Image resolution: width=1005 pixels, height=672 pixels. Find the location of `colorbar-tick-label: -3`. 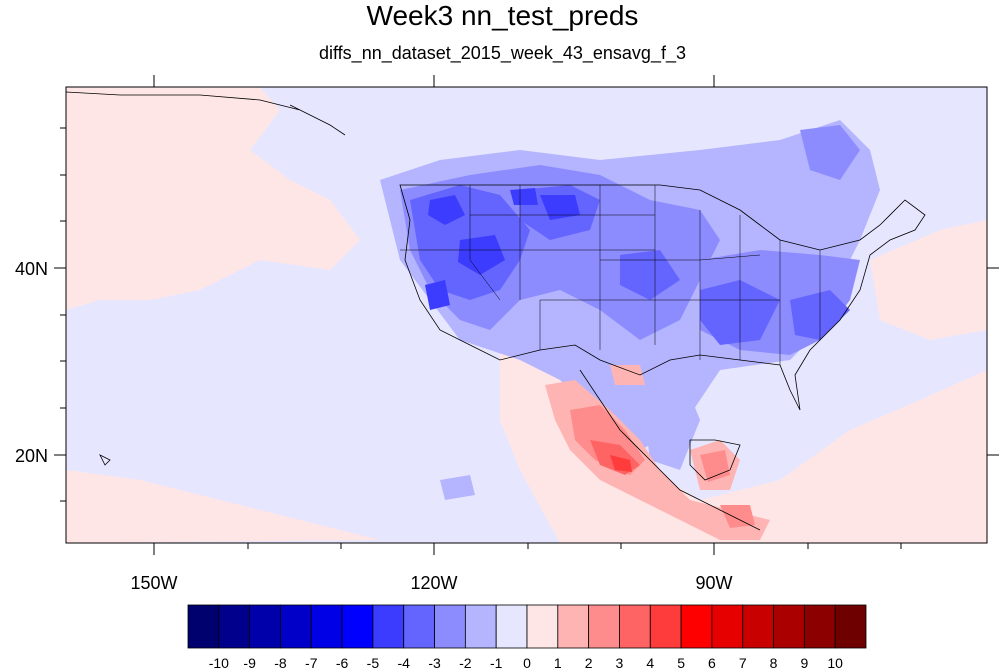

colorbar-tick-label: -3 is located at coordinates (434, 663).